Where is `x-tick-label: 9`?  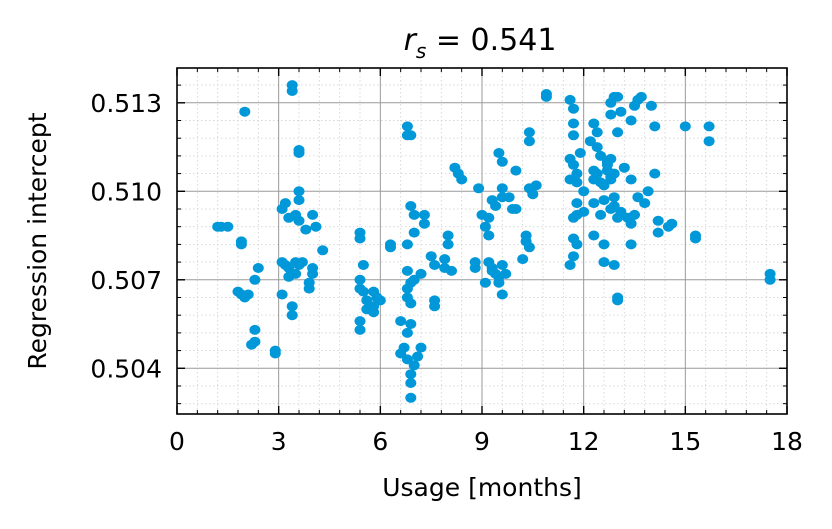
x-tick-label: 9 is located at coordinates (482, 441).